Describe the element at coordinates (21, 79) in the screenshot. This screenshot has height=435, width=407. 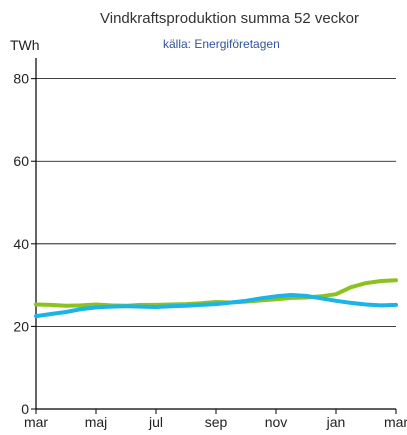
I see `y-tick-label-80: 80` at that location.